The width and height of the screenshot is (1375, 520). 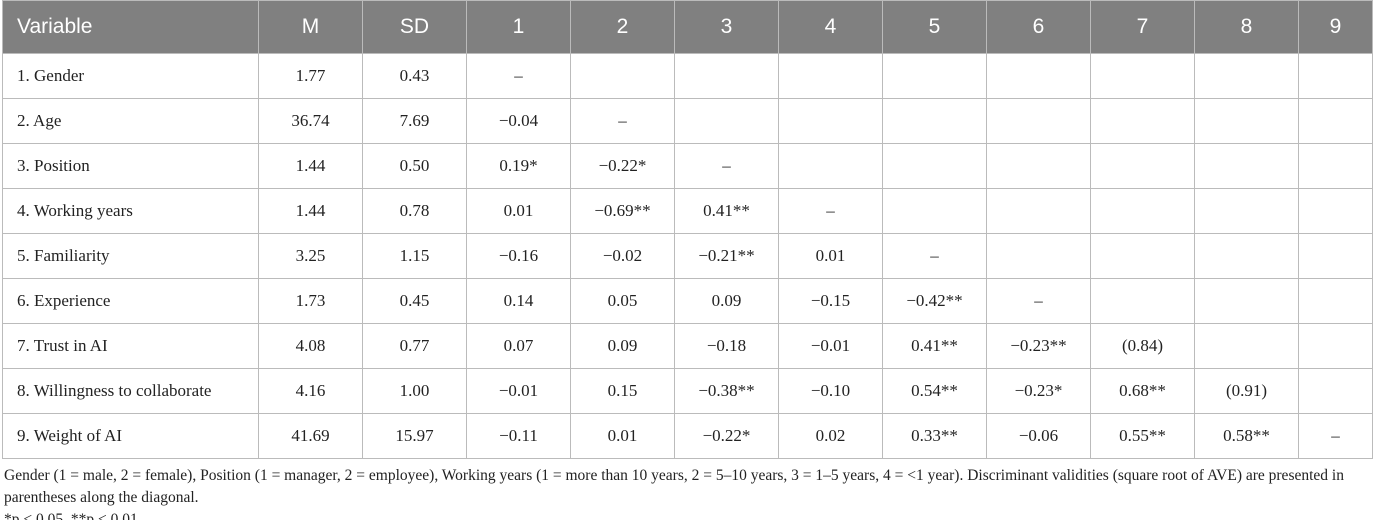 What do you see at coordinates (310, 346) in the screenshot?
I see `value-cell: 4.08` at bounding box center [310, 346].